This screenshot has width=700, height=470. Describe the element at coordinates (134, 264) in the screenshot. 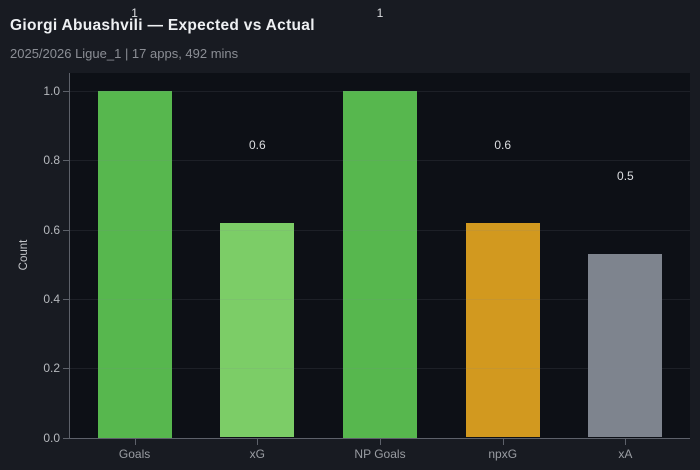

I see `bar-goals` at that location.